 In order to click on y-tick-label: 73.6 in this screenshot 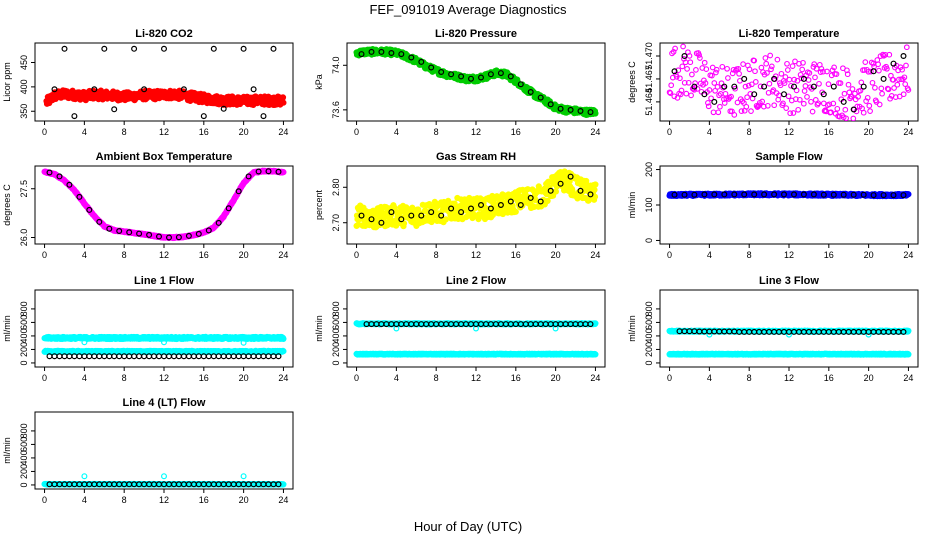, I will do `click(336, 110)`.